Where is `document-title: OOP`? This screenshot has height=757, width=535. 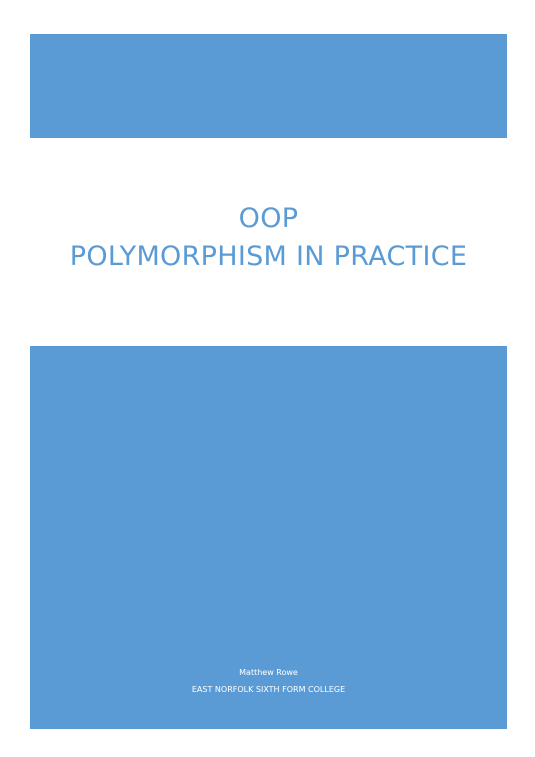 document-title: OOP is located at coordinates (268, 218).